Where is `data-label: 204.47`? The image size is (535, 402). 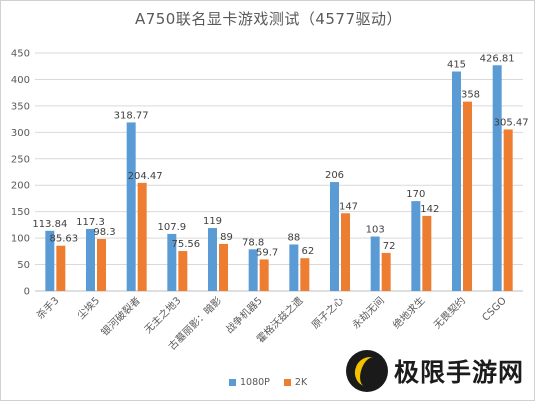 data-label: 204.47 is located at coordinates (145, 176).